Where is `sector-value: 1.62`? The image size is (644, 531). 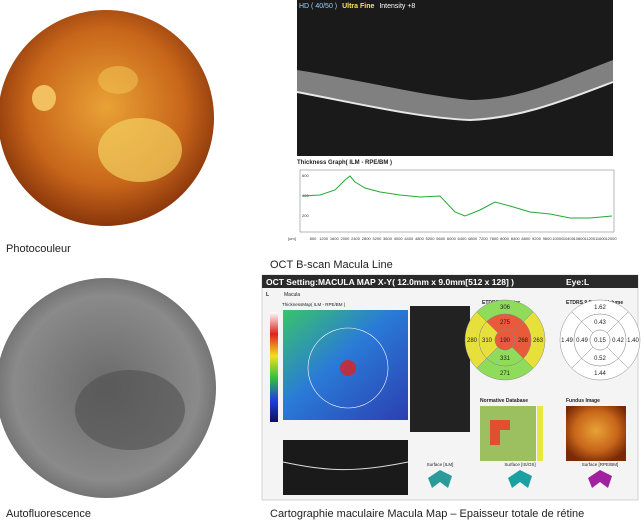
sector-value: 1.62 is located at coordinates (600, 308).